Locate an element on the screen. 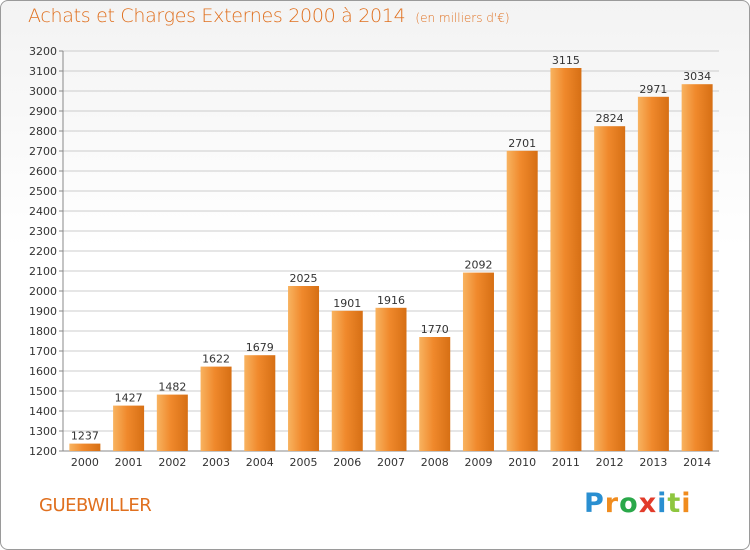  y-tick-label: 2900 is located at coordinates (43, 111).